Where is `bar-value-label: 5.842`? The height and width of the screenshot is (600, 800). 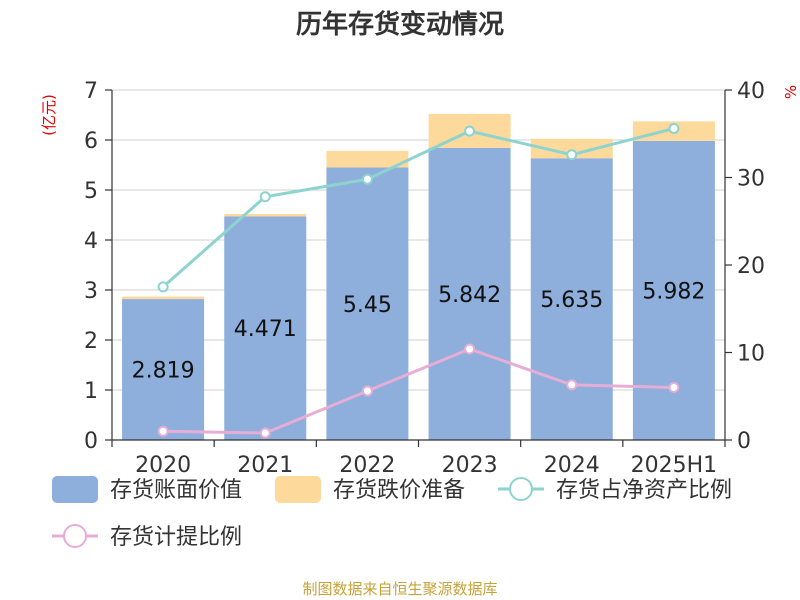 bar-value-label: 5.842 is located at coordinates (469, 295).